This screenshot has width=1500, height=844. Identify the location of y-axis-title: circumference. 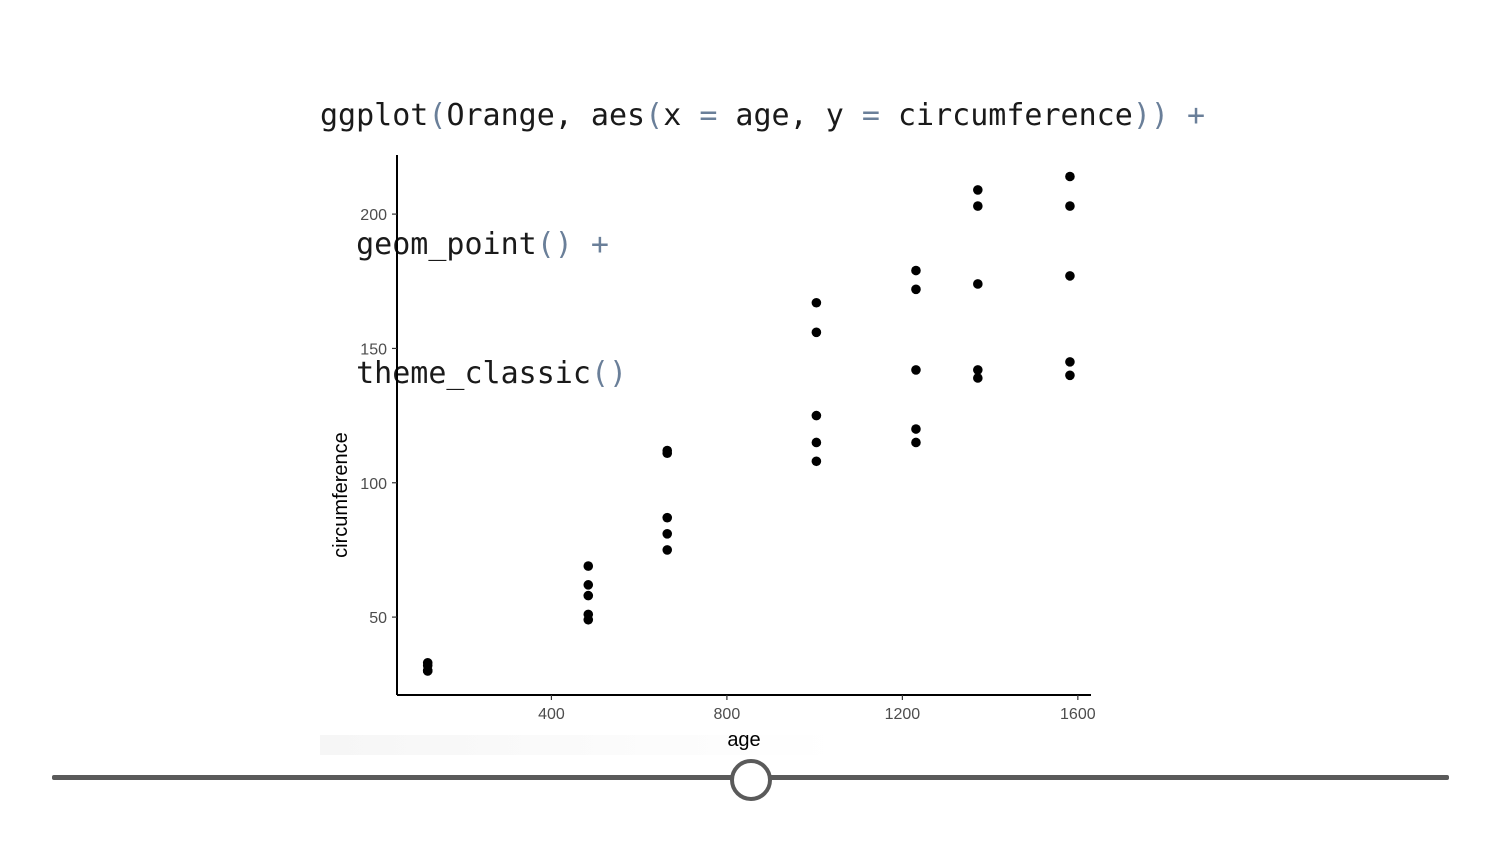
(341, 495).